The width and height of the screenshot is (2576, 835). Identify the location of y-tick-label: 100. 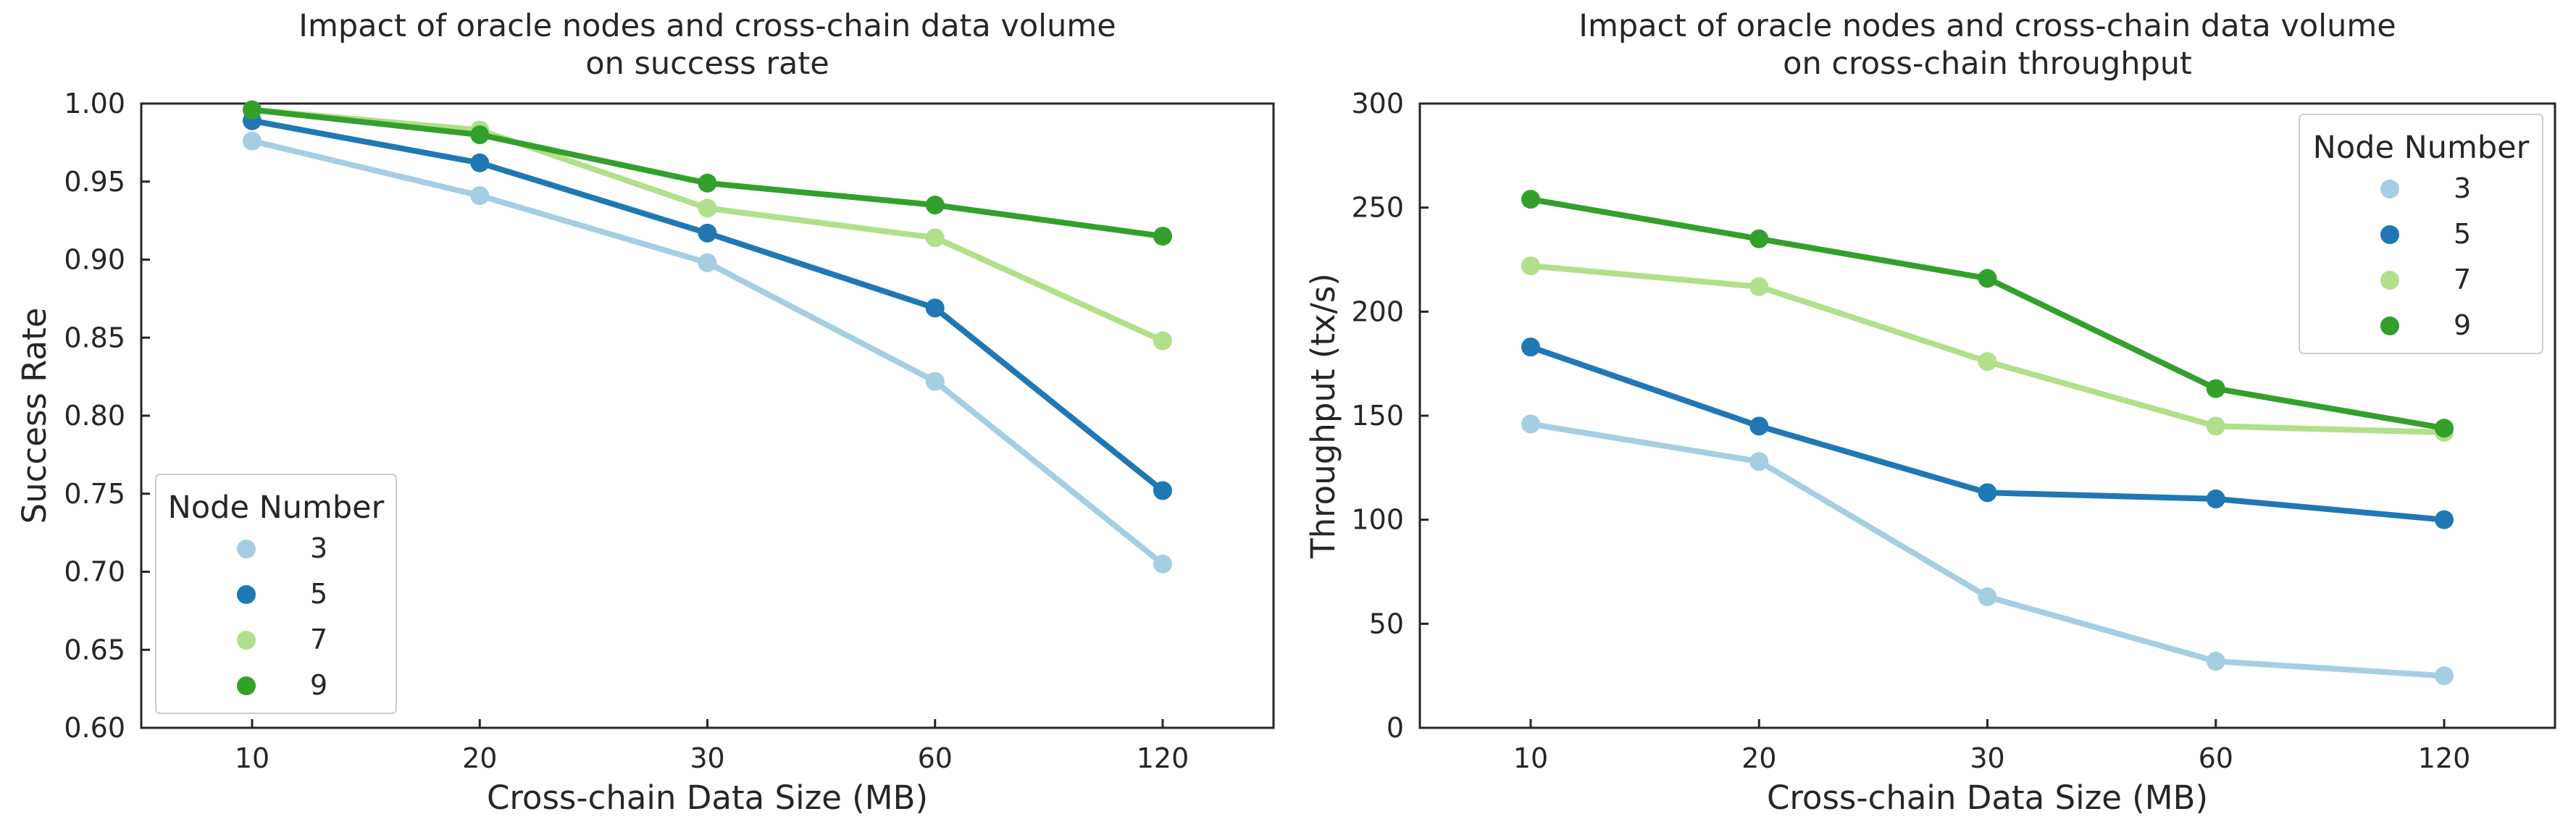
(1377, 520).